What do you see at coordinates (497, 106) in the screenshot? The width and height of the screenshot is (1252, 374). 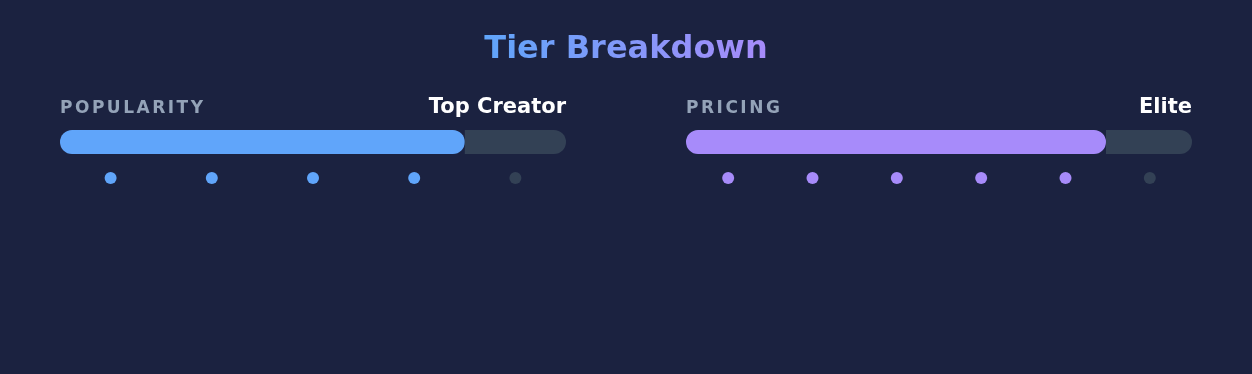 I see `chart-subtitle: Top Creator` at bounding box center [497, 106].